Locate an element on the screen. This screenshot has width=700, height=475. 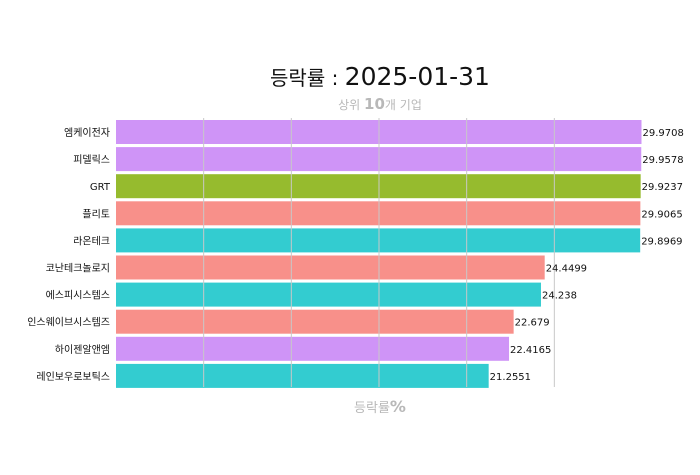
value-label: 29.8969 is located at coordinates (661, 241).